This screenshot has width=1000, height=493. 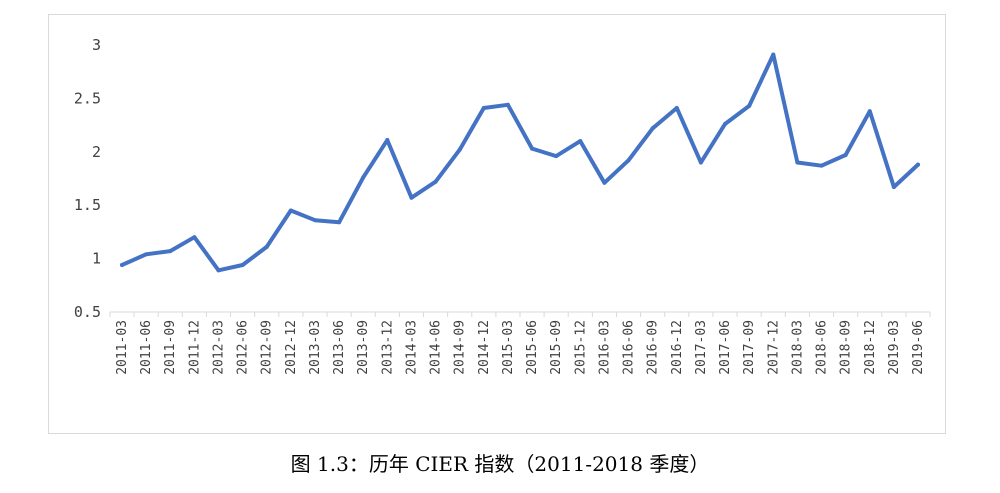 What do you see at coordinates (604, 347) in the screenshot?
I see `x-tick-label: 2016-03` at bounding box center [604, 347].